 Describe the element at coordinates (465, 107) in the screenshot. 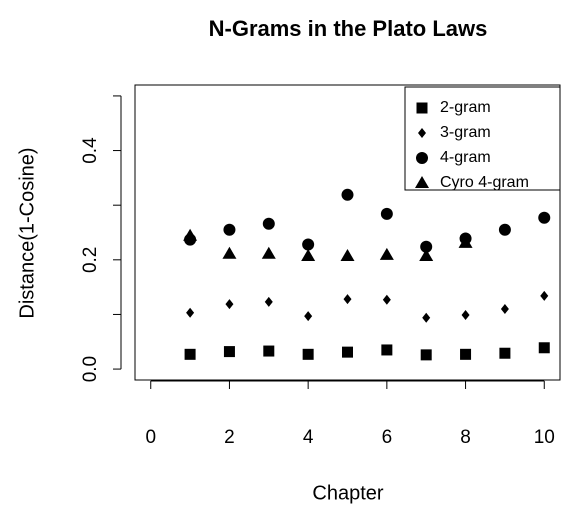

I see `legend-label: 2-gram` at that location.